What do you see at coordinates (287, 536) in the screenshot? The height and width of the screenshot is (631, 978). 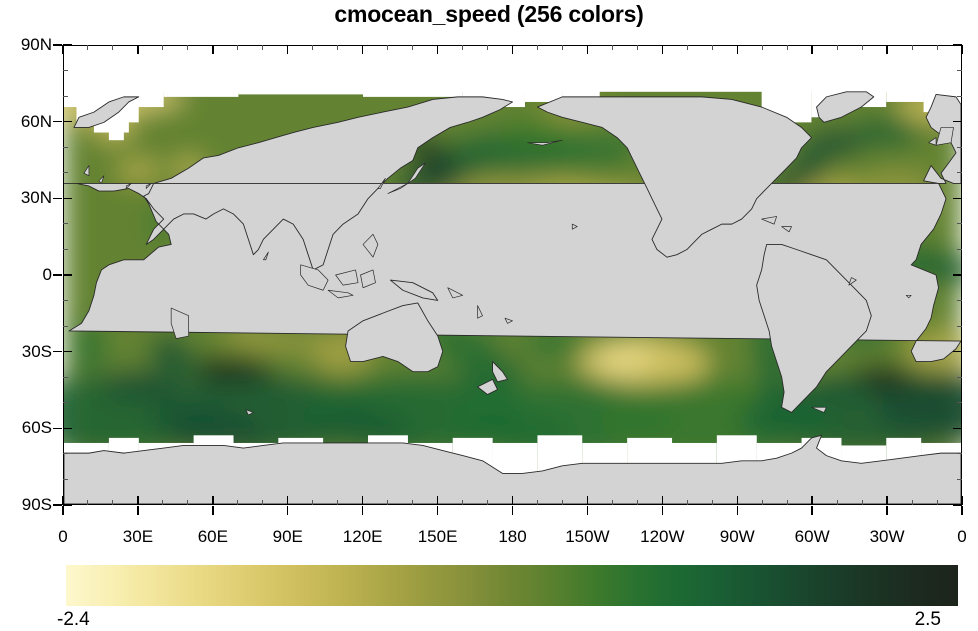 I see `x-axis-tick-label: 90E` at bounding box center [287, 536].